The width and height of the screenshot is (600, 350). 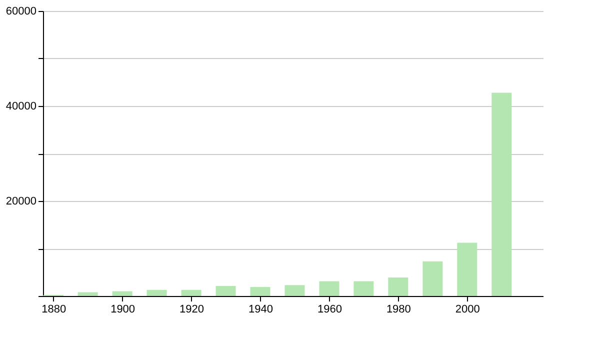 I want to click on x-tick-label: 1980, so click(x=398, y=310).